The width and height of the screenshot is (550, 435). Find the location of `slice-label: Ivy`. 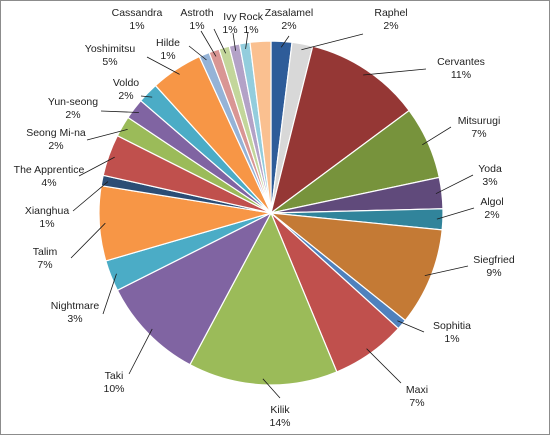

slice-label: Ivy is located at coordinates (230, 17).